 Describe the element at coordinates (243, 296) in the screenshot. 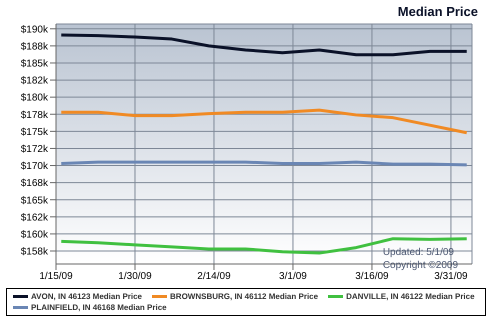

I see `legend-label: BROWNSBURG, IN 46112 Median Price` at that location.